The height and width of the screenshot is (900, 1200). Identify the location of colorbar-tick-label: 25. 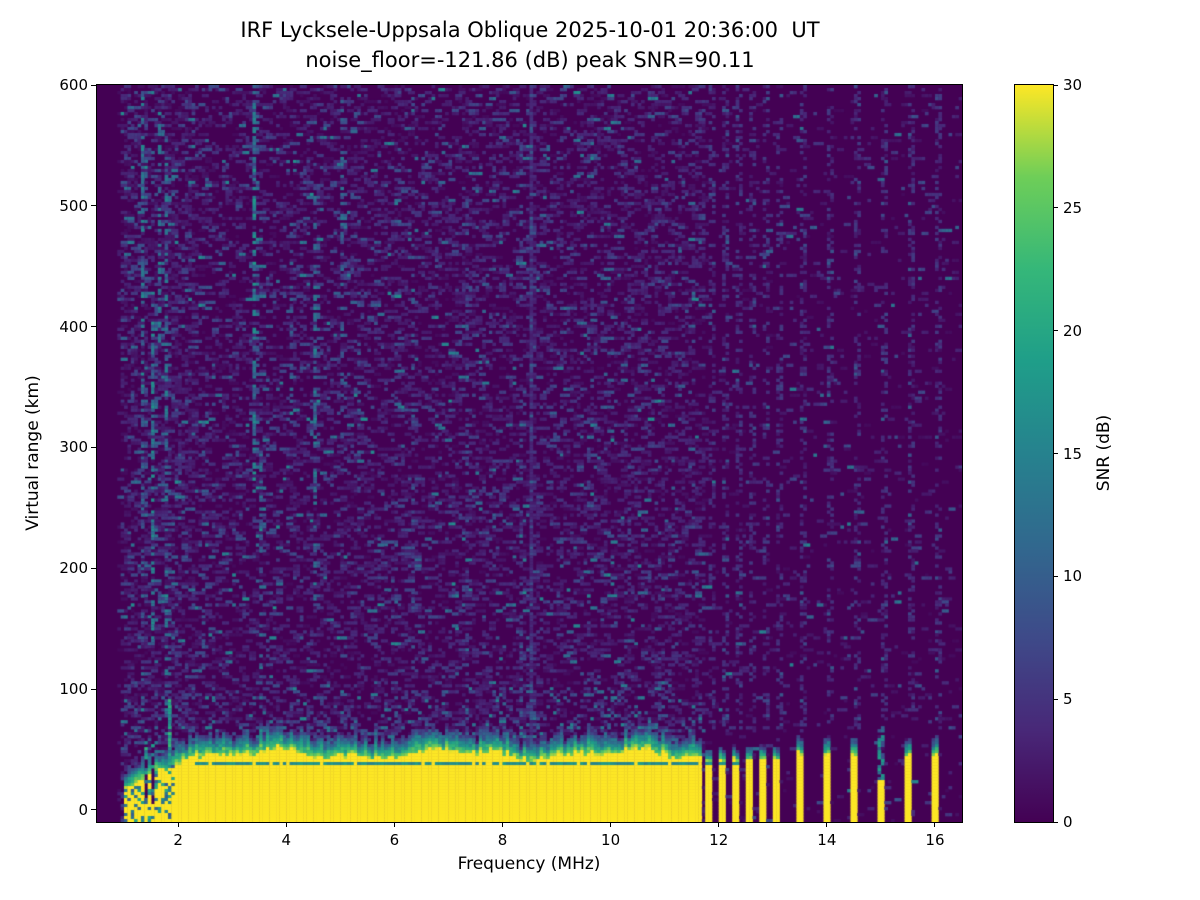
(1073, 207).